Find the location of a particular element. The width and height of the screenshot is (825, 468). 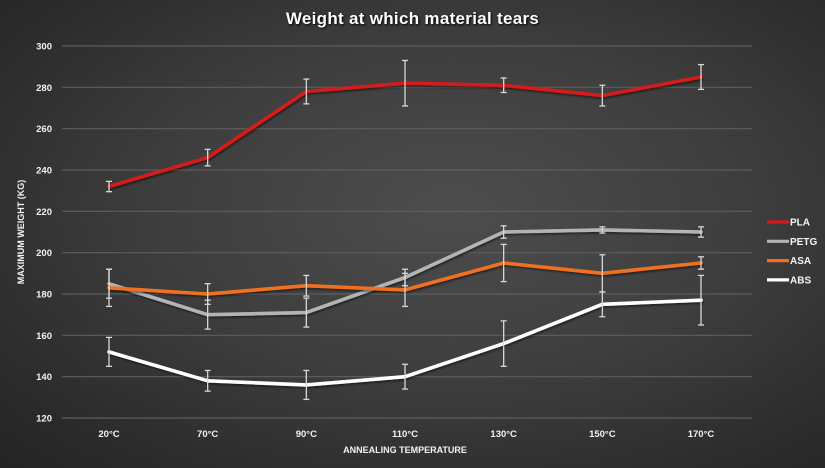

y-tick-label: 200 is located at coordinates (44, 253).